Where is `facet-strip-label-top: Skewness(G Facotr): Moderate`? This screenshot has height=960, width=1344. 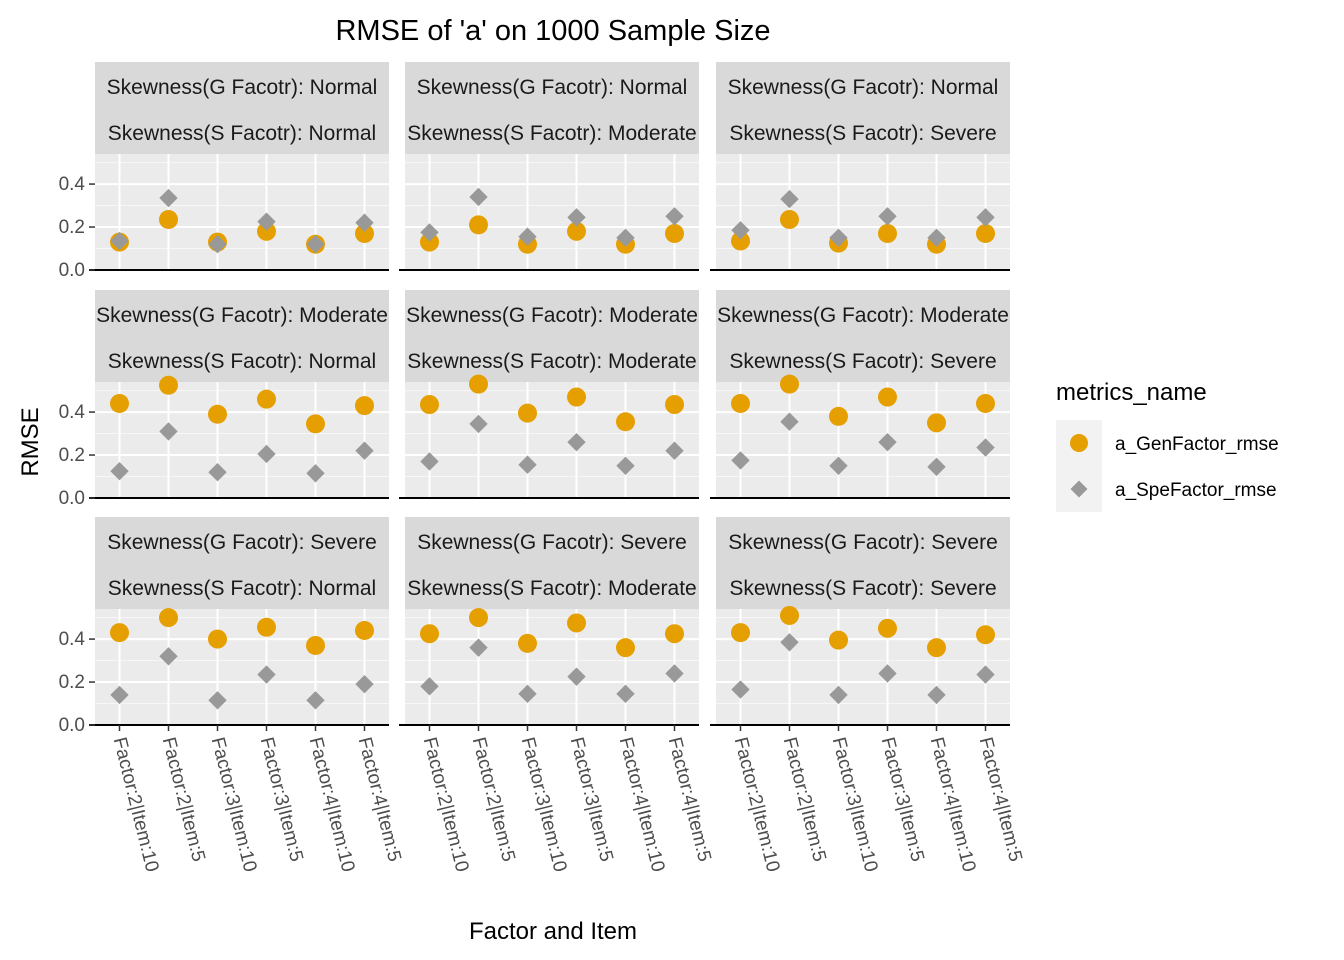 facet-strip-label-top: Skewness(G Facotr): Moderate is located at coordinates (552, 315).